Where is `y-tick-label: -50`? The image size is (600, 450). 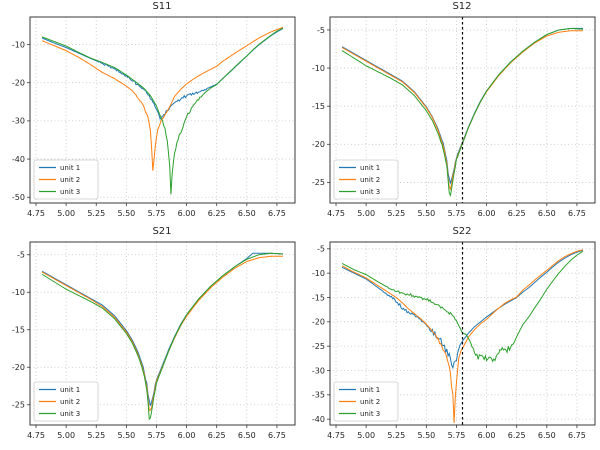
y-tick-label: -50 is located at coordinates (18, 197).